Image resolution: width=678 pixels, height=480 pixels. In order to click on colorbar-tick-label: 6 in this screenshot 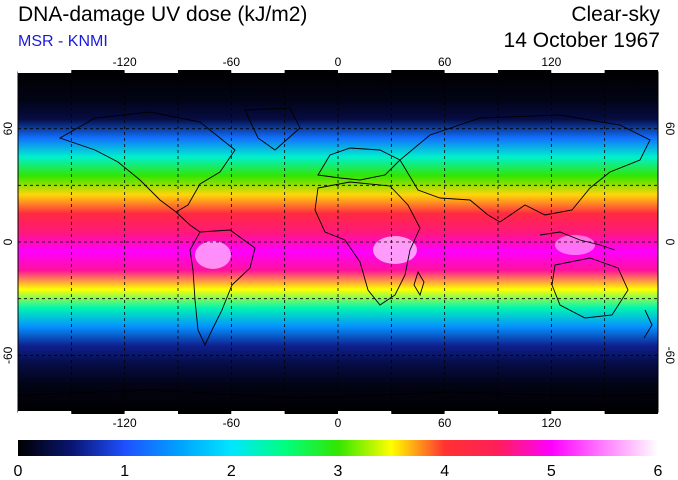, I will do `click(658, 471)`.